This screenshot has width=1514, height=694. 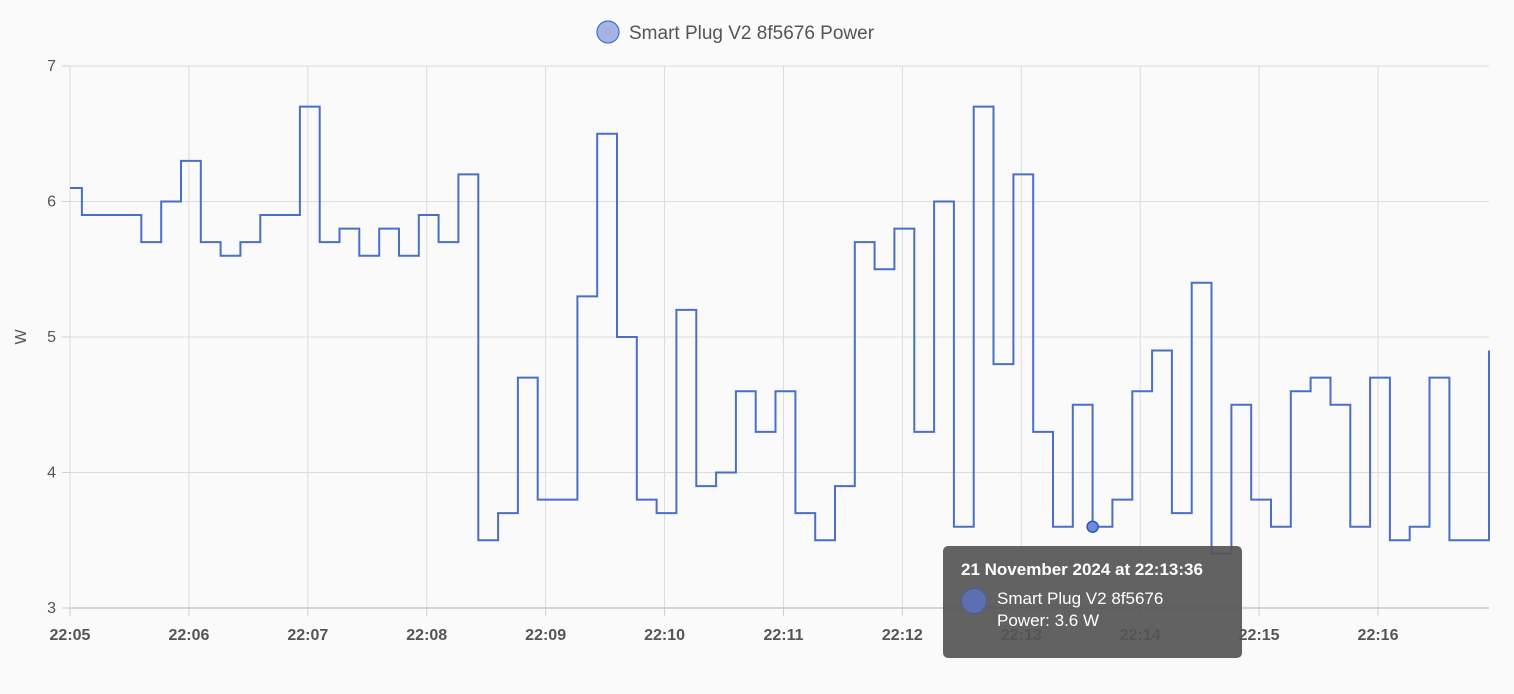 I want to click on x-tick-label: 22:07, so click(x=307, y=635).